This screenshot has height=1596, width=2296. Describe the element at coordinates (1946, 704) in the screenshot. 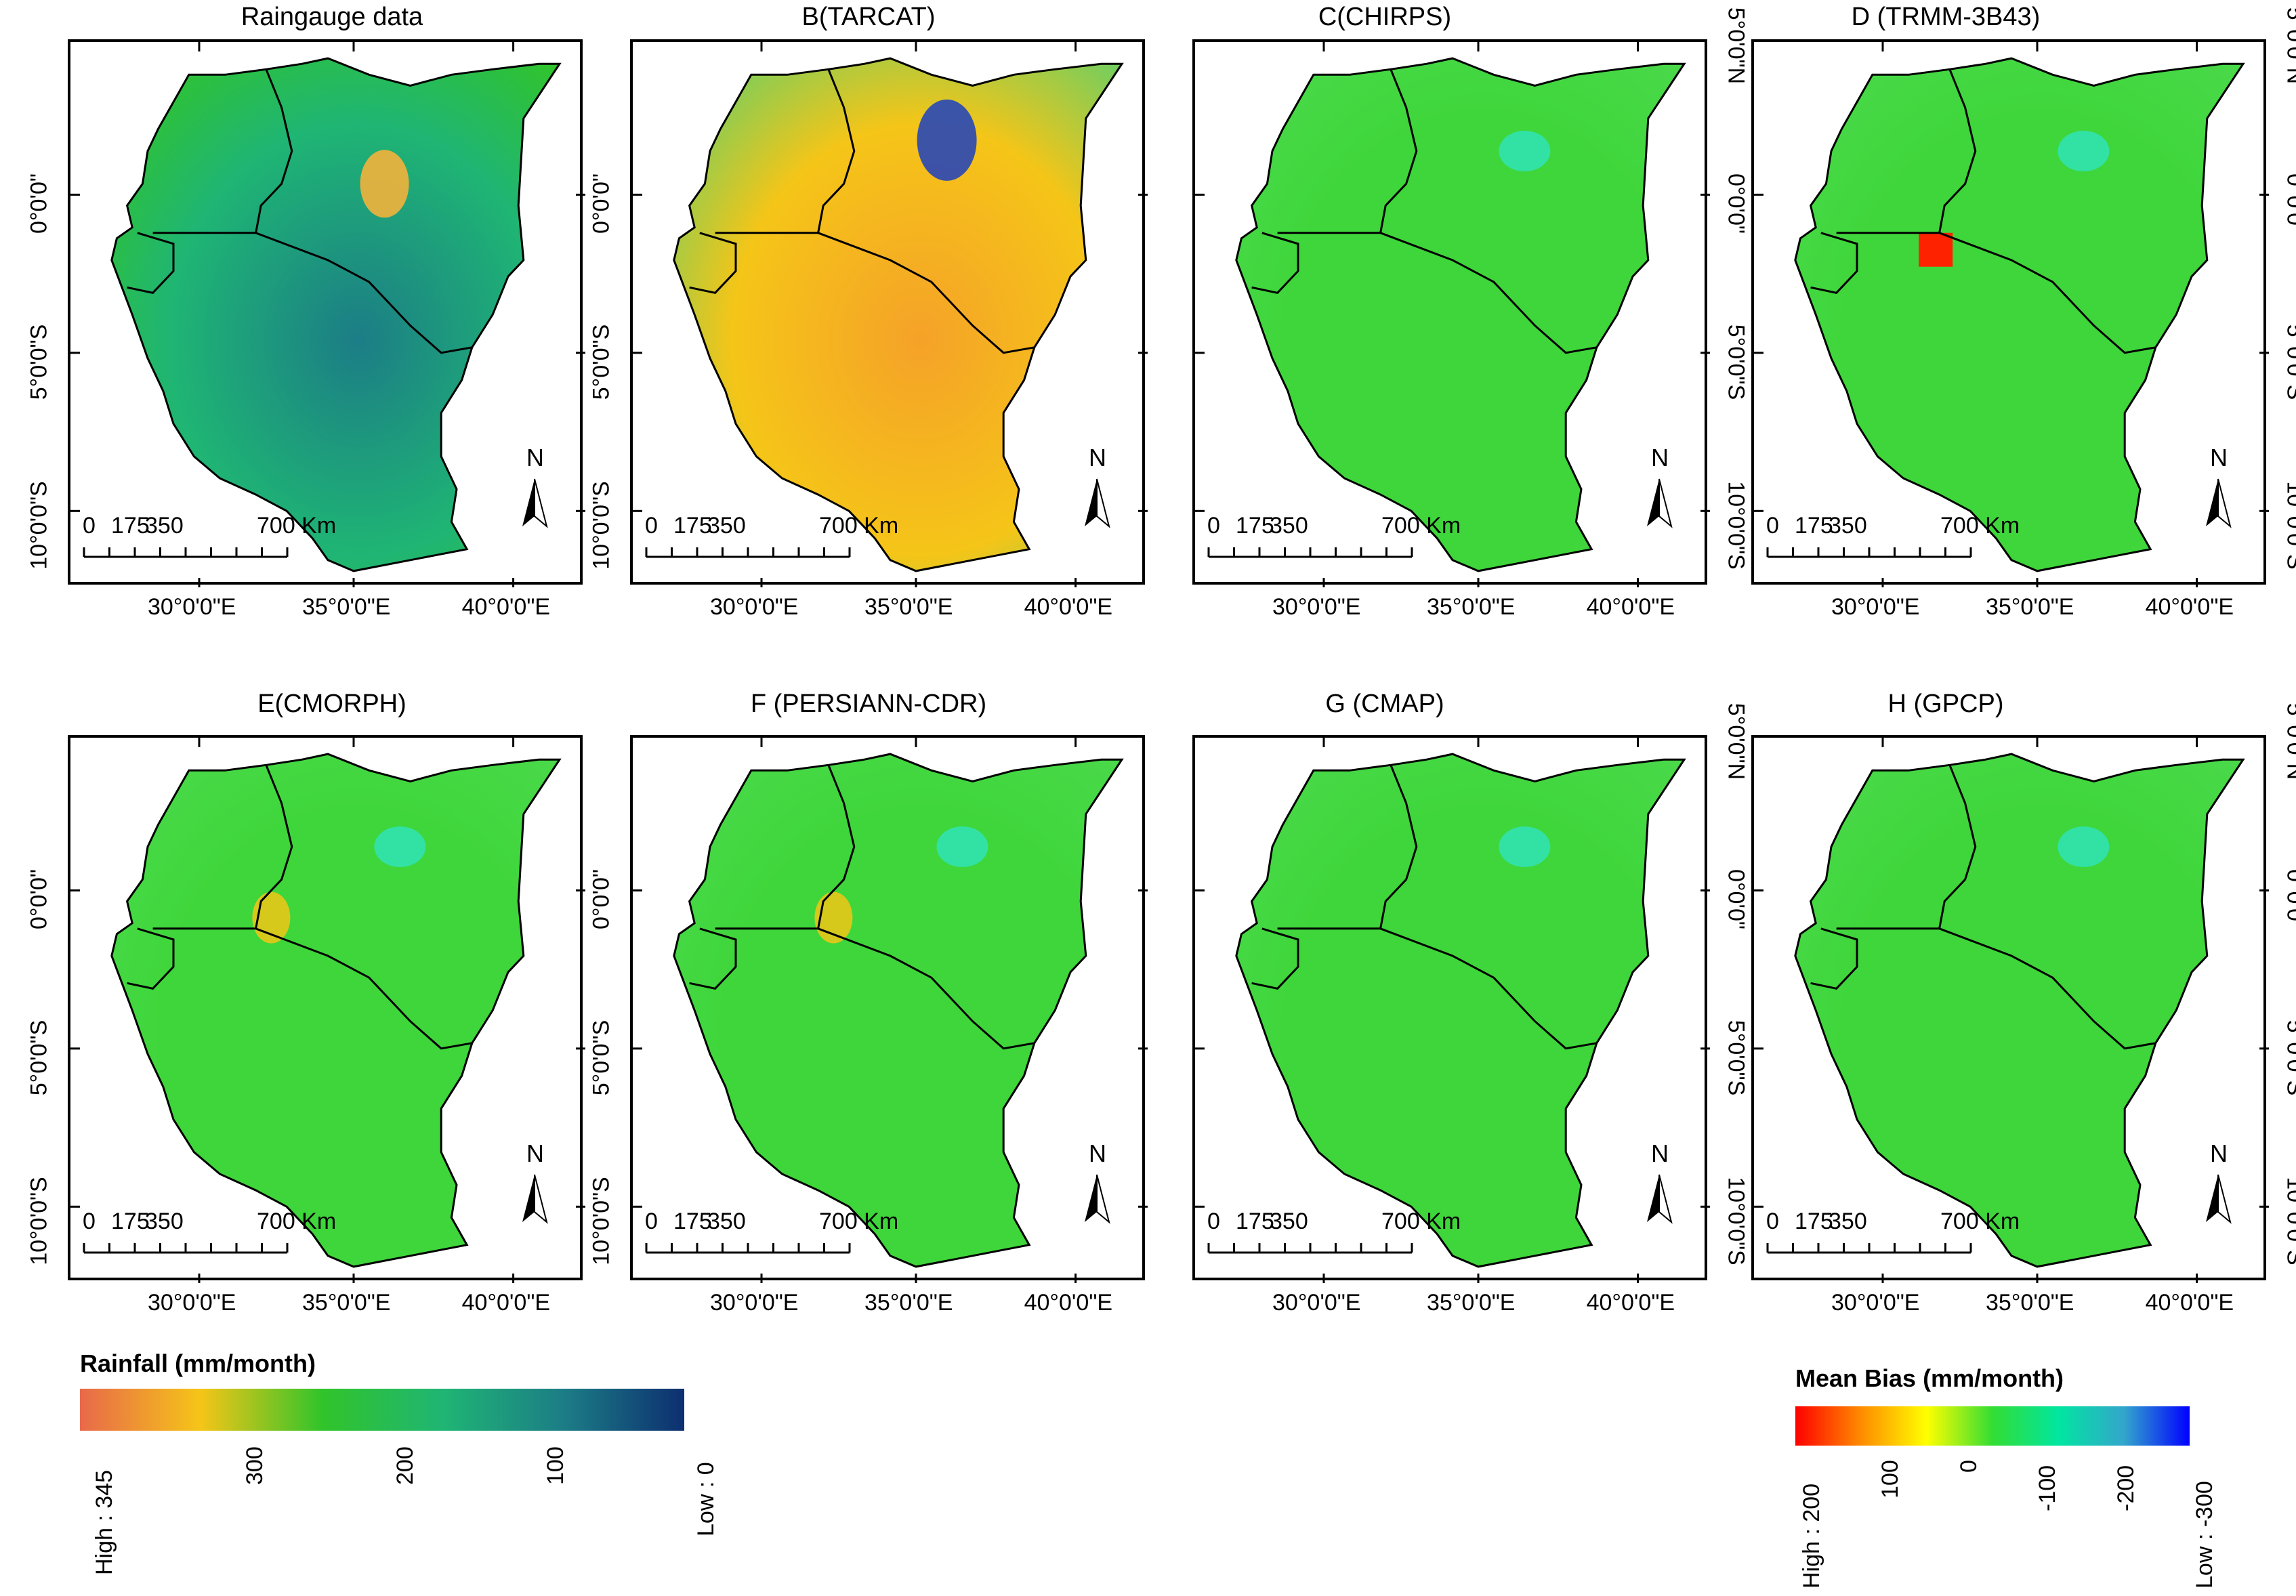

I see `panel-title: H (GPCP)` at that location.